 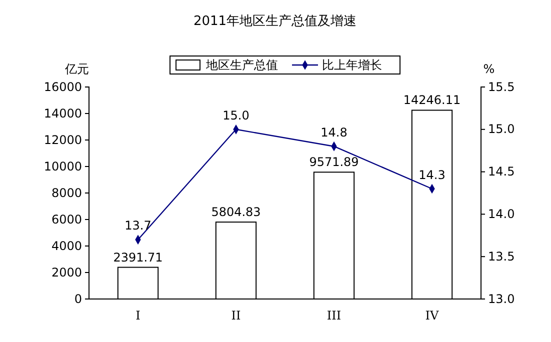 What do you see at coordinates (501, 87) in the screenshot?
I see `y2-tick-label: 15.5` at bounding box center [501, 87].